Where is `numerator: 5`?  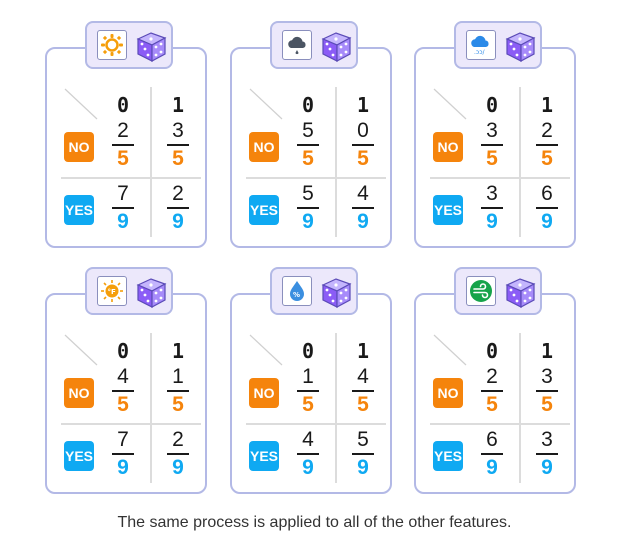
numerator: 5 is located at coordinates (308, 193).